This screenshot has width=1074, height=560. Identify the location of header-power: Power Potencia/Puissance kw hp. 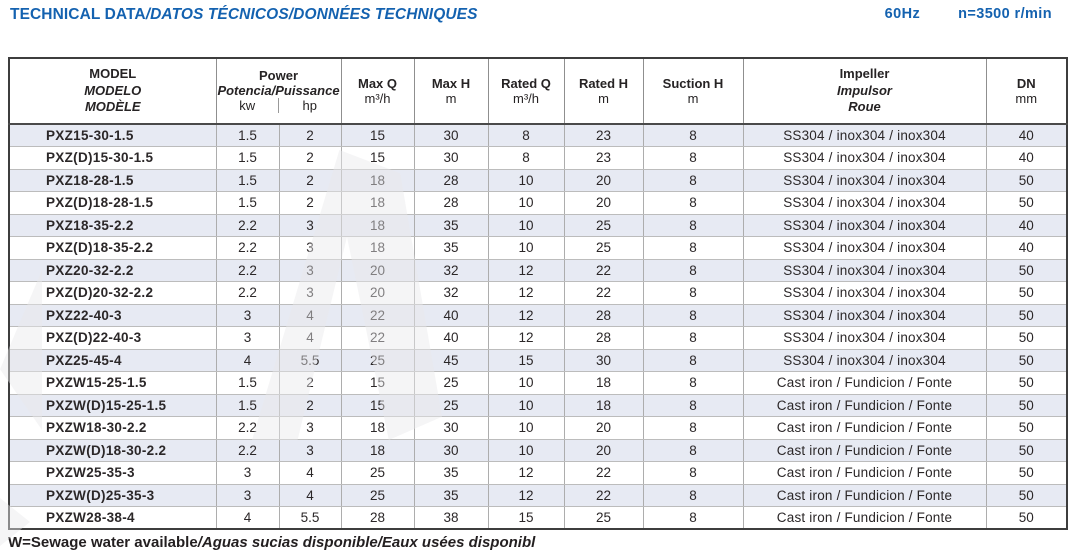
(278, 91).